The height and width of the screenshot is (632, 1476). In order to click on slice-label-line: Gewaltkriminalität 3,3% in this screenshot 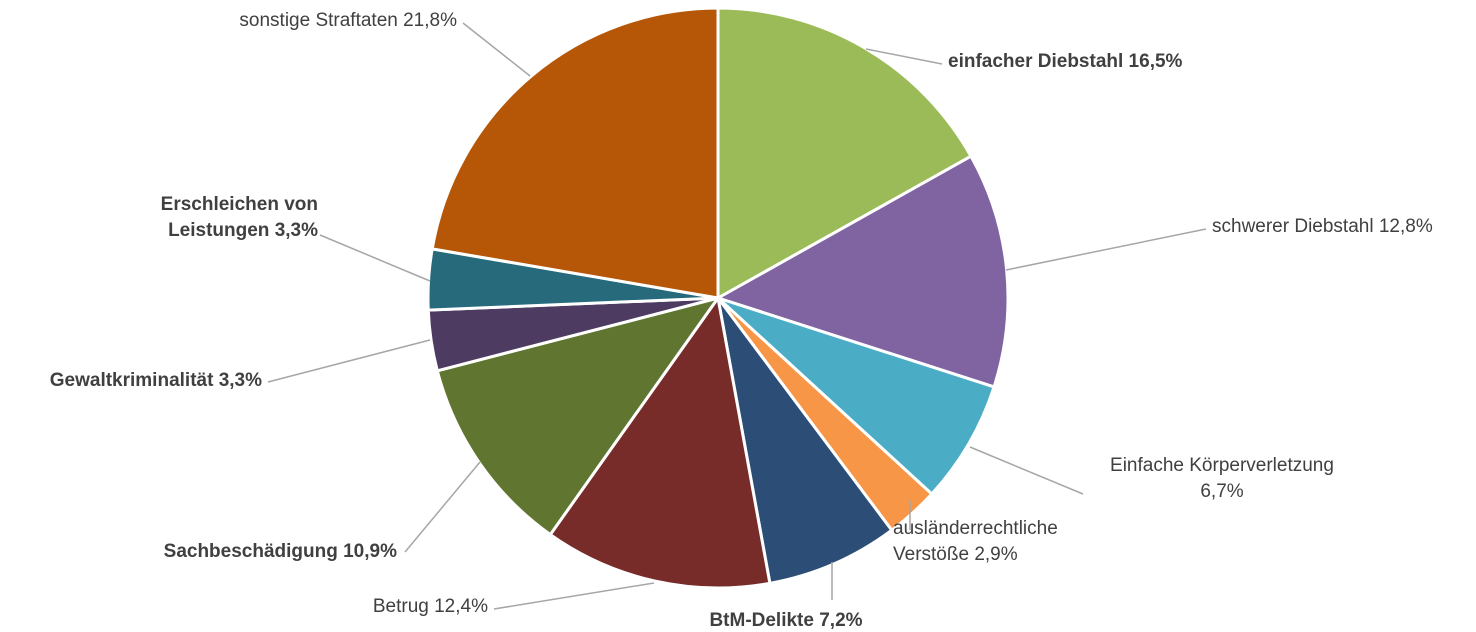, I will do `click(156, 380)`.